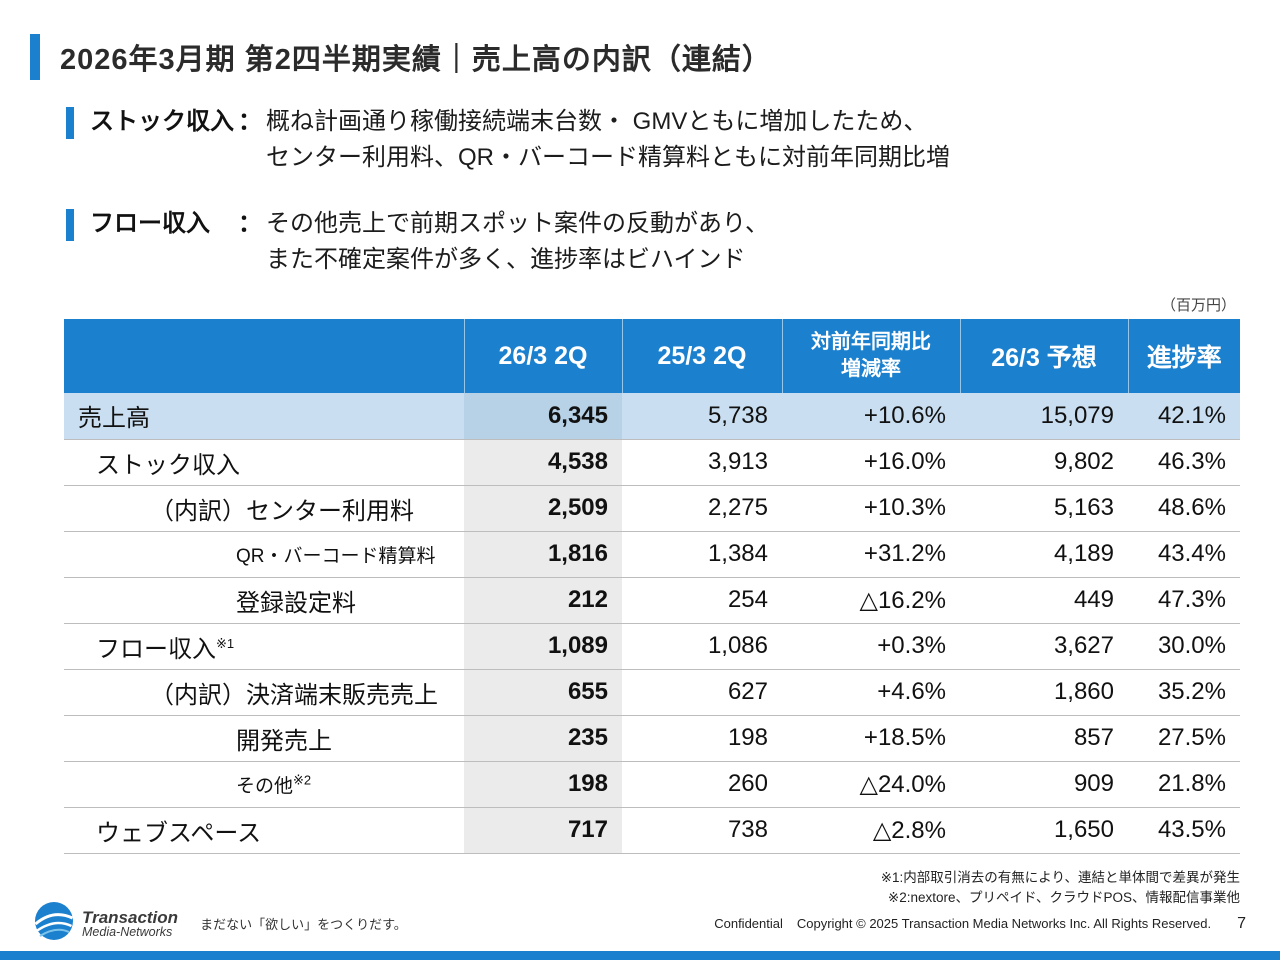 The width and height of the screenshot is (1280, 960). Describe the element at coordinates (303, 924) in the screenshot. I see `company-tagline: まだない「欲しい」をつくりだす。` at that location.